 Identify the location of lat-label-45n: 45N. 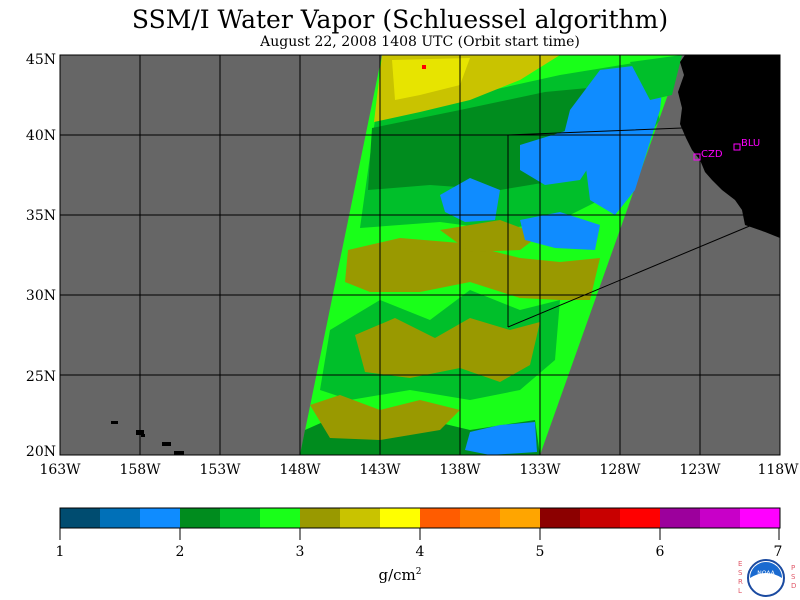
(41, 60).